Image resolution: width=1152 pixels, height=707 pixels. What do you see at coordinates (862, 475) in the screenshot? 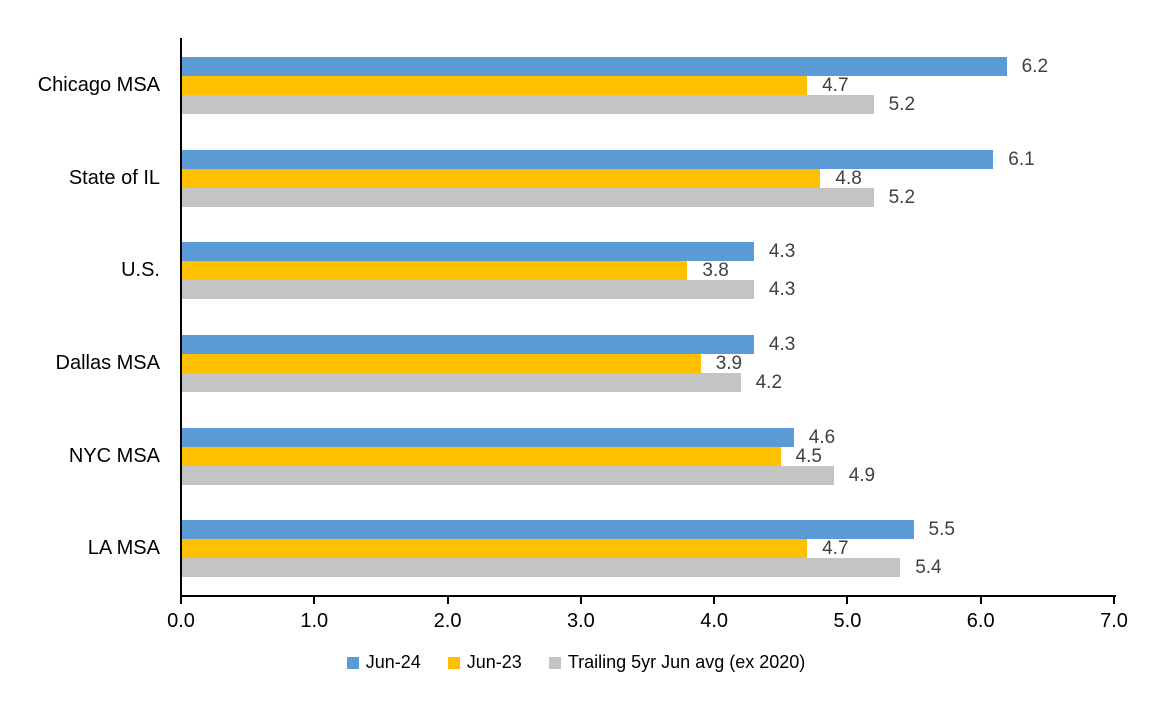
I see `data-label: 4.9` at bounding box center [862, 475].